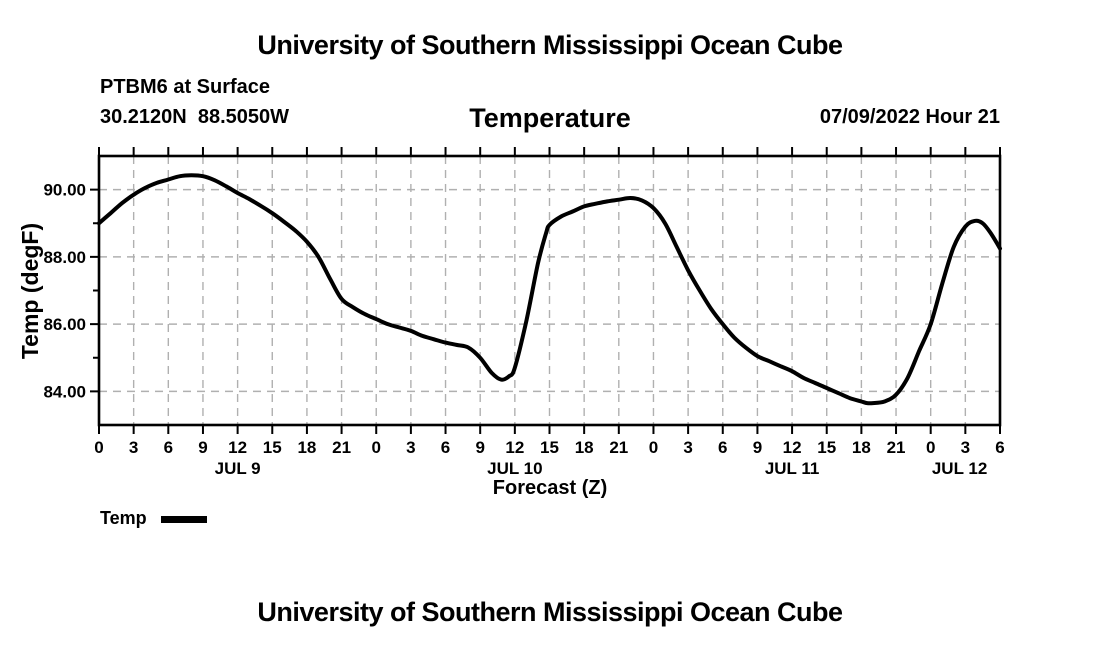 The image size is (1100, 650). What do you see at coordinates (185, 87) in the screenshot?
I see `station-label: PTBM6 at Surface` at bounding box center [185, 87].